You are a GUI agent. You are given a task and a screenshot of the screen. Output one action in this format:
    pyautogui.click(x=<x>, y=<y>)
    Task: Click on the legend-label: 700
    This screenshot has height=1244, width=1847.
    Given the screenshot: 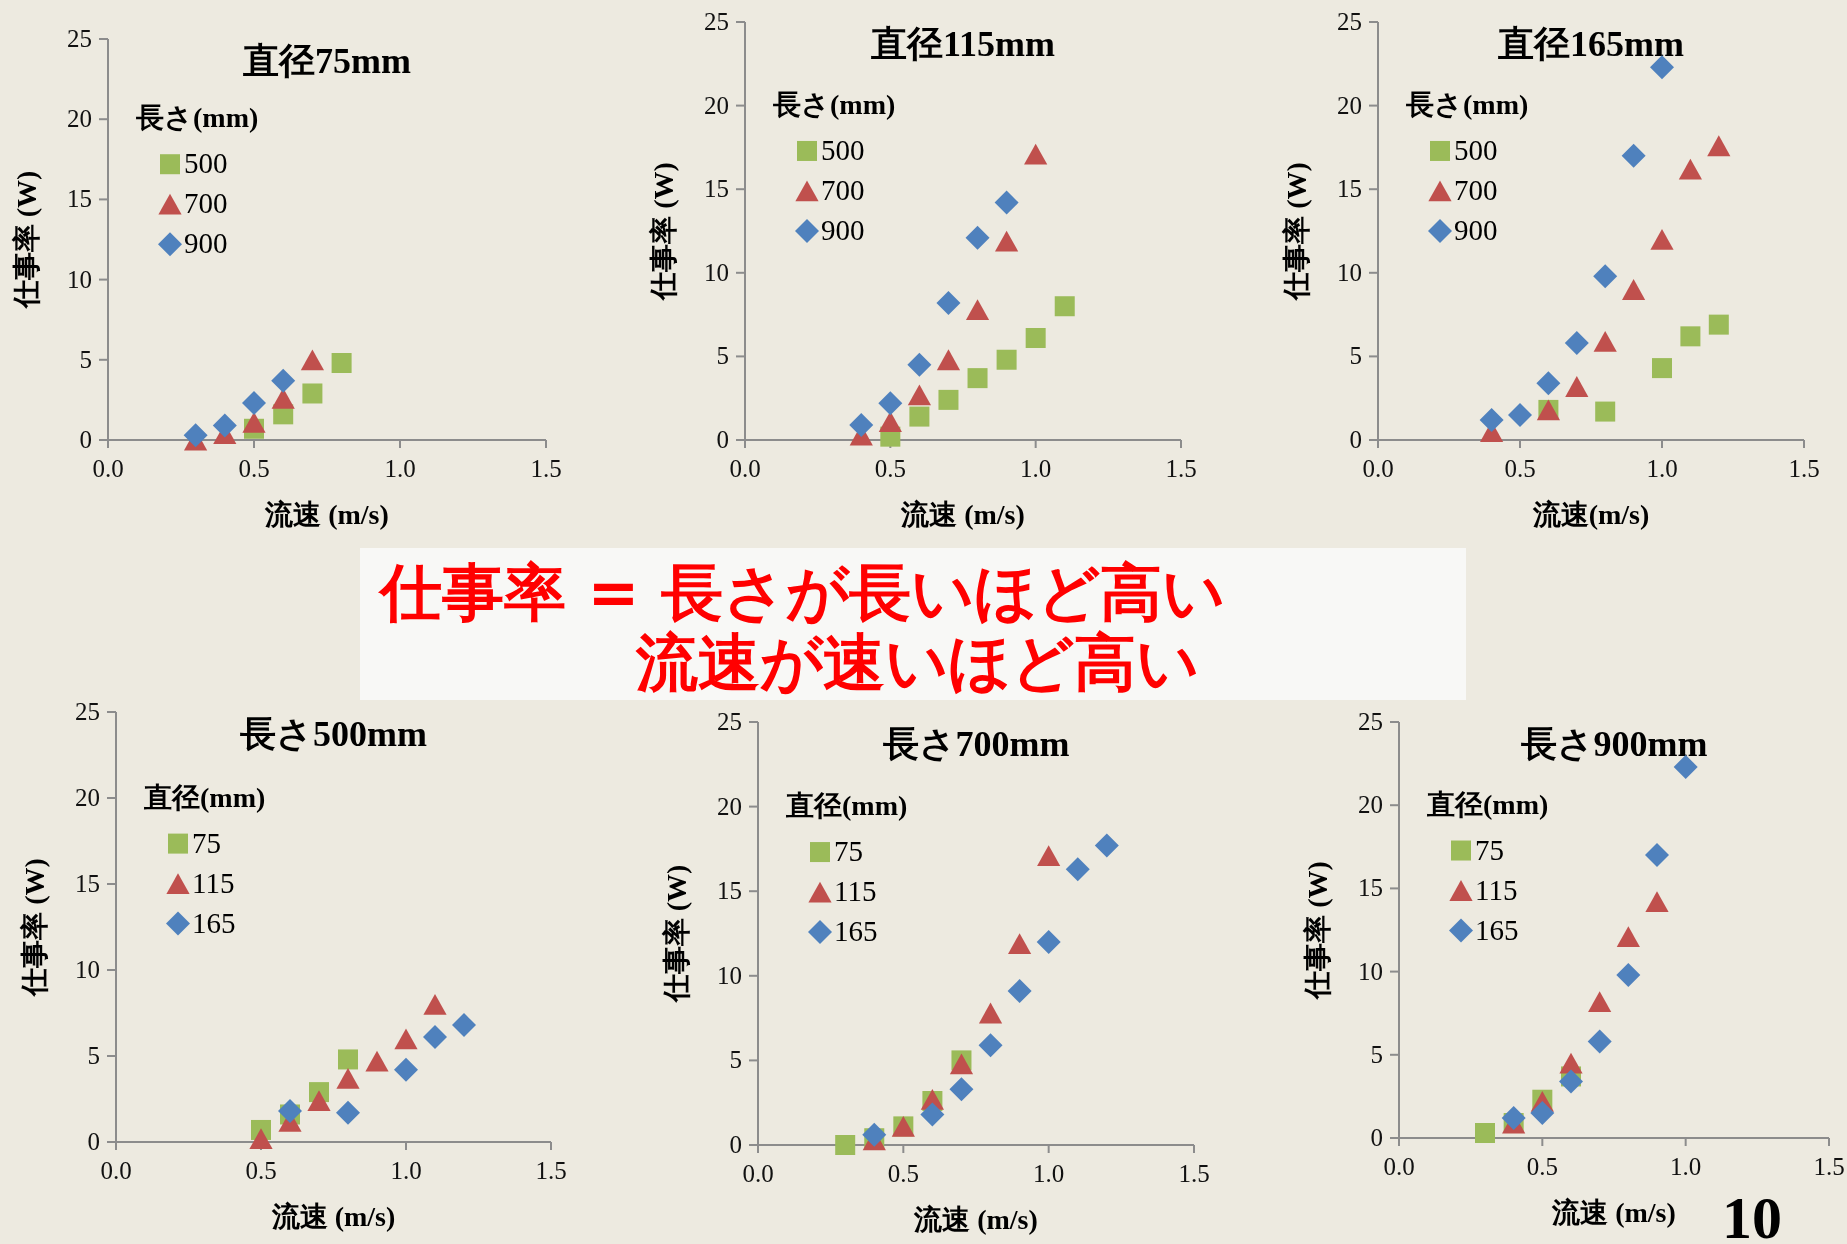 What is the action you would take?
    pyautogui.click(x=1476, y=189)
    